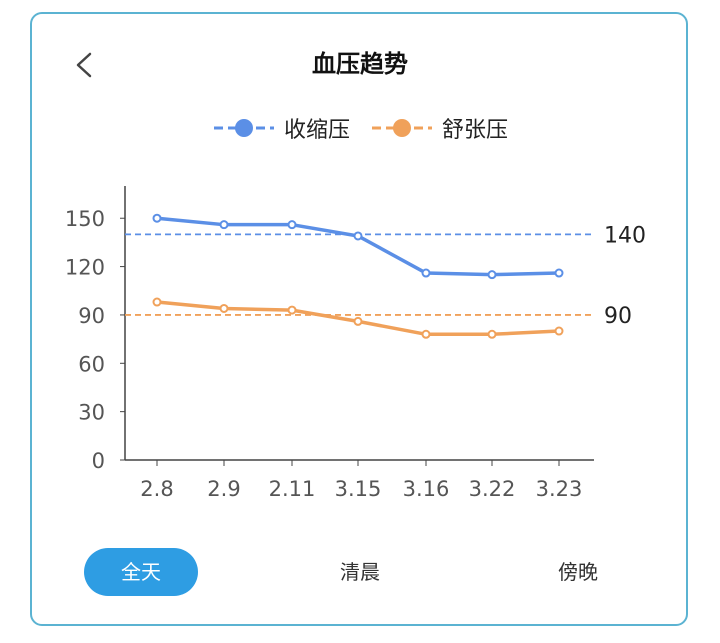  What do you see at coordinates (625, 235) in the screenshot?
I see `reference-line-label: 140` at bounding box center [625, 235].